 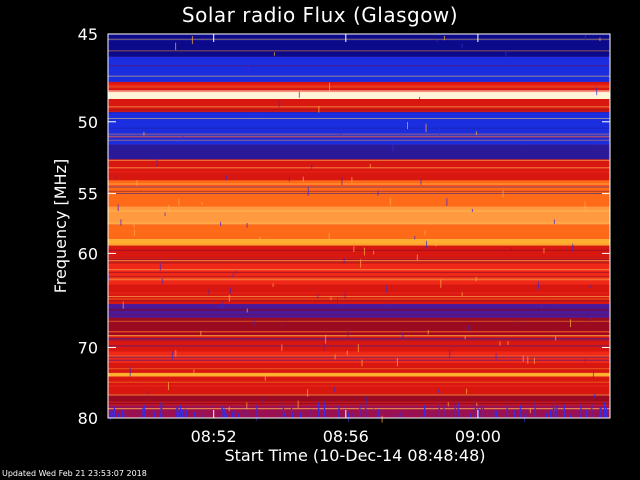 I want to click on y-tick-label: 50, so click(x=88, y=122).